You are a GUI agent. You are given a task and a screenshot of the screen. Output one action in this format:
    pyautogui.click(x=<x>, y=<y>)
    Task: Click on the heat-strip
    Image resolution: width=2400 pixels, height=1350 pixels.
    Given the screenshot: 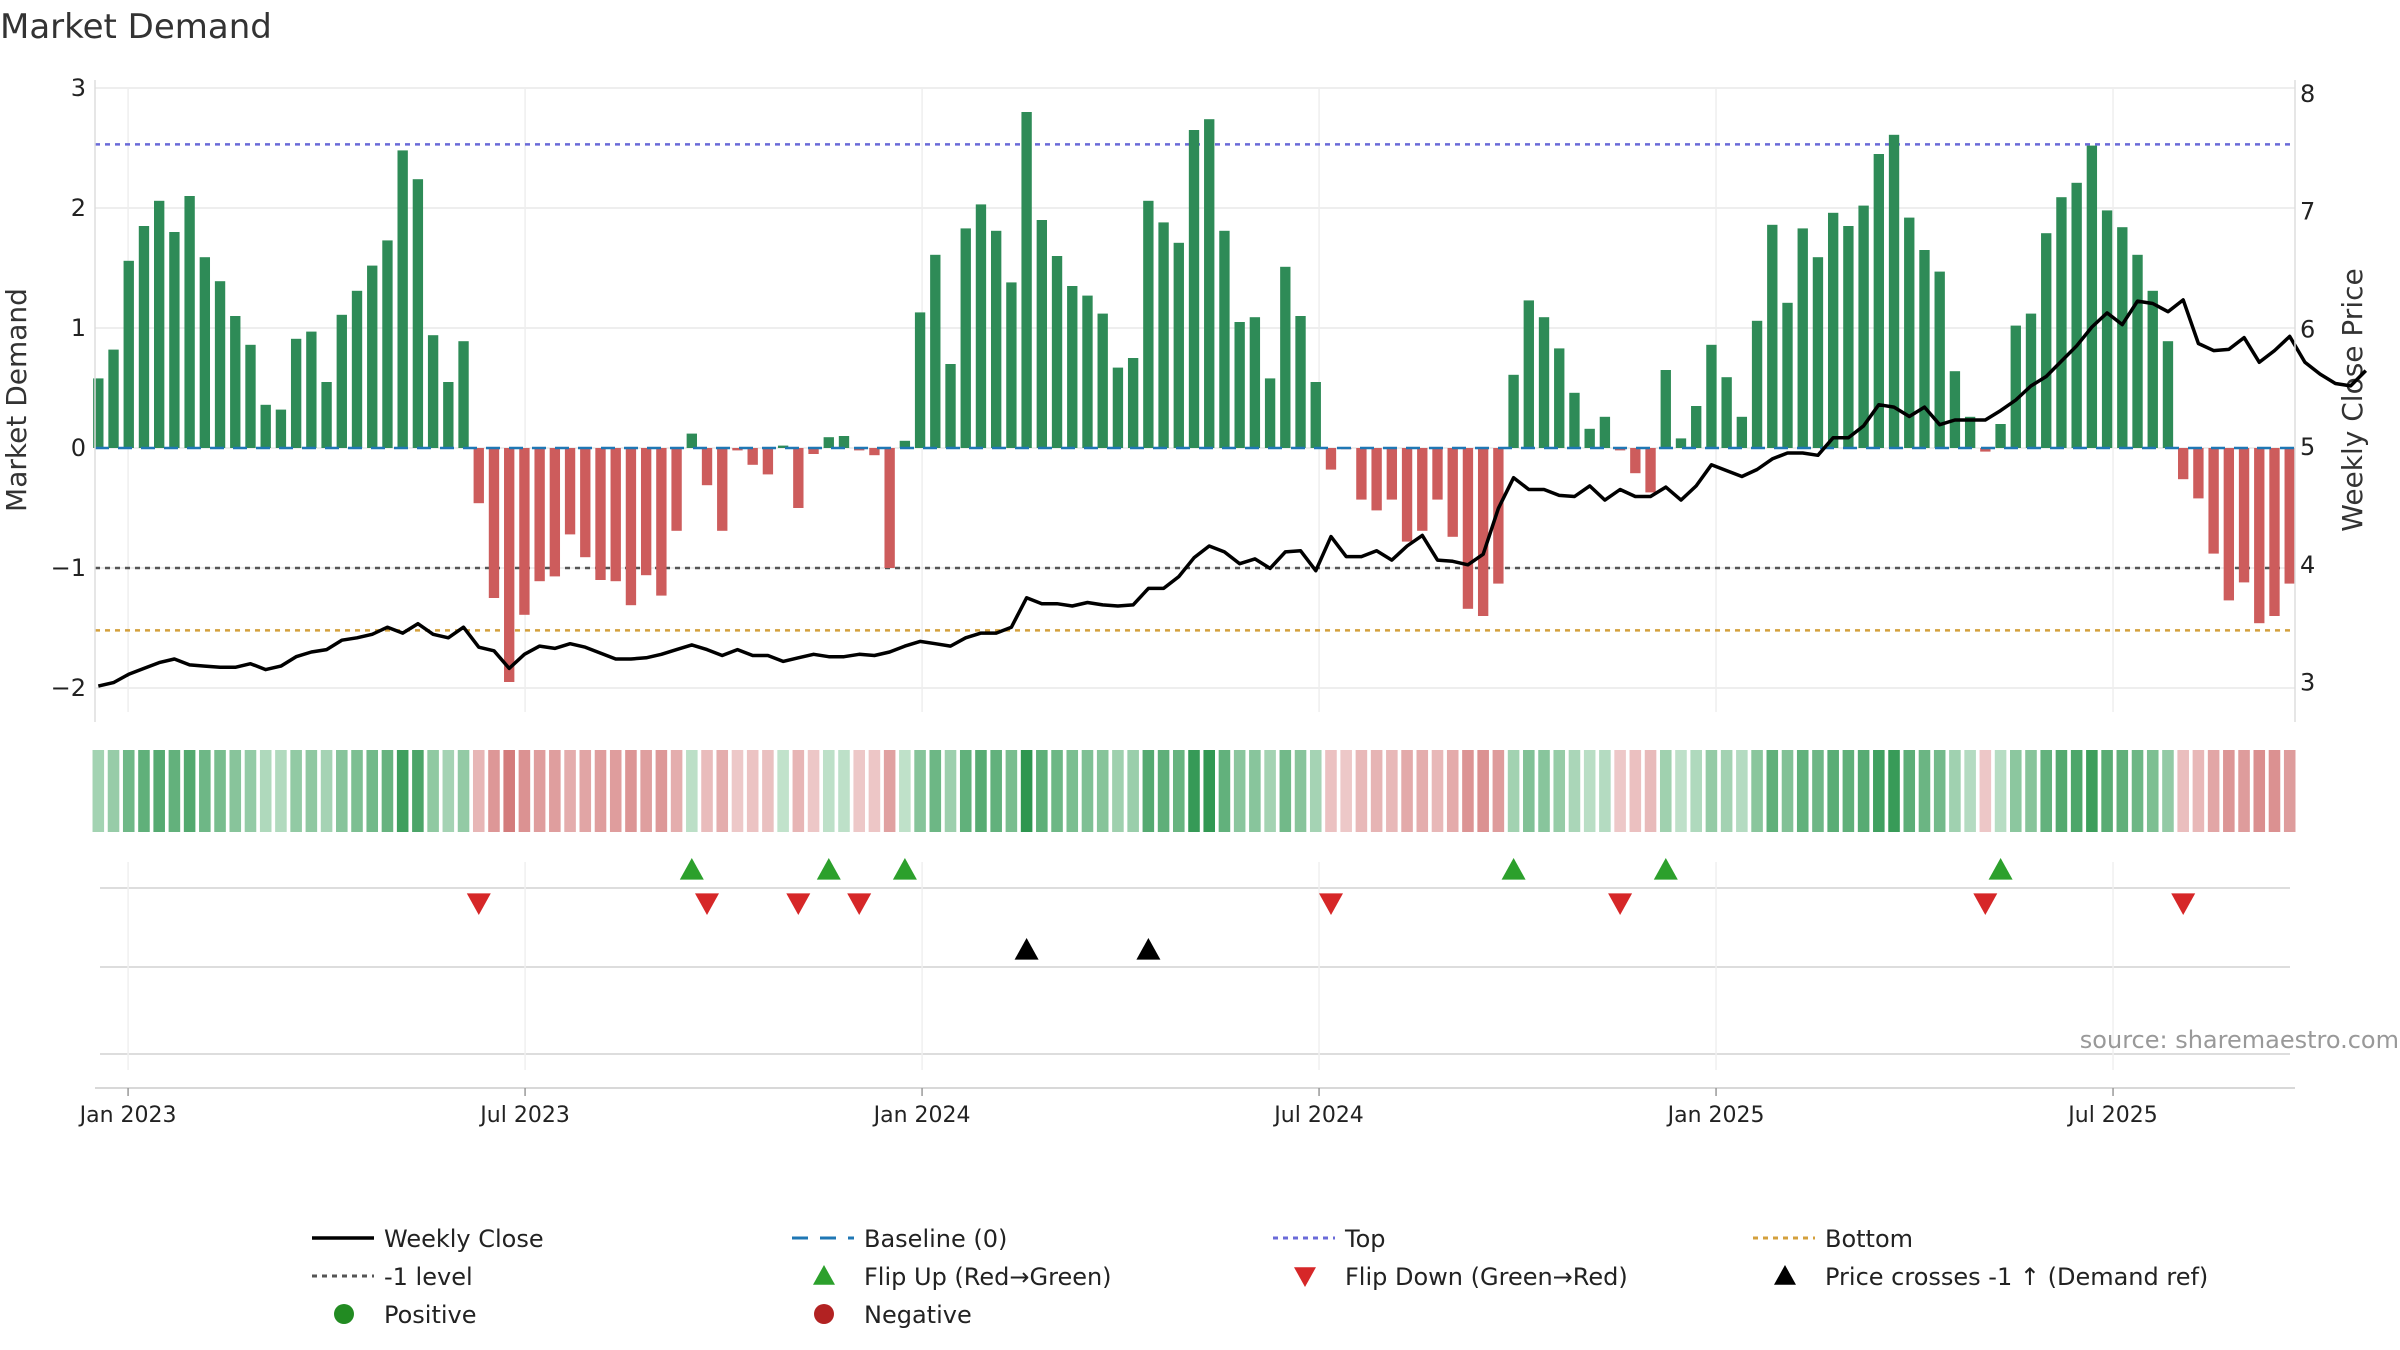 What is the action you would take?
    pyautogui.click(x=1194, y=791)
    